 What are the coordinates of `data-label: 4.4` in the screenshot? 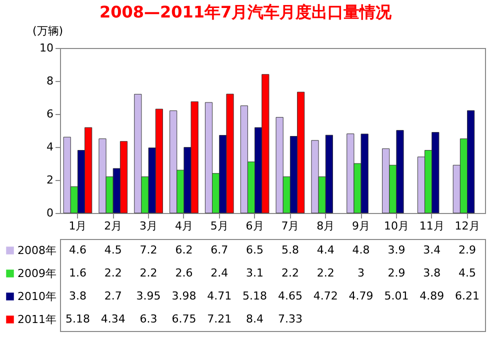 It's located at (325, 250).